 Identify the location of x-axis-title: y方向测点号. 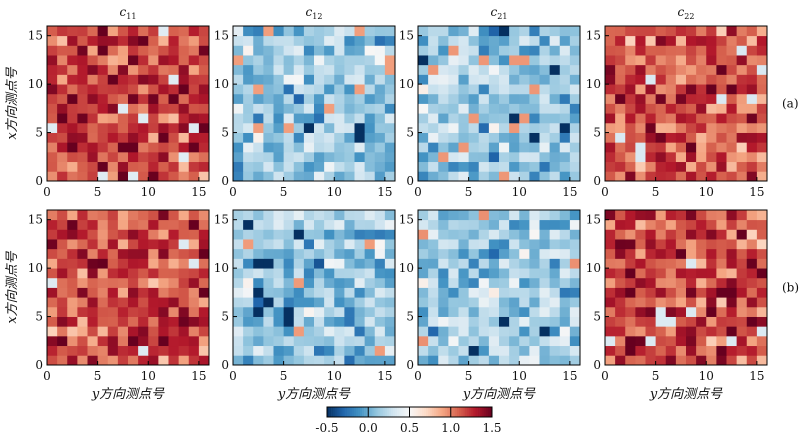
(314, 394).